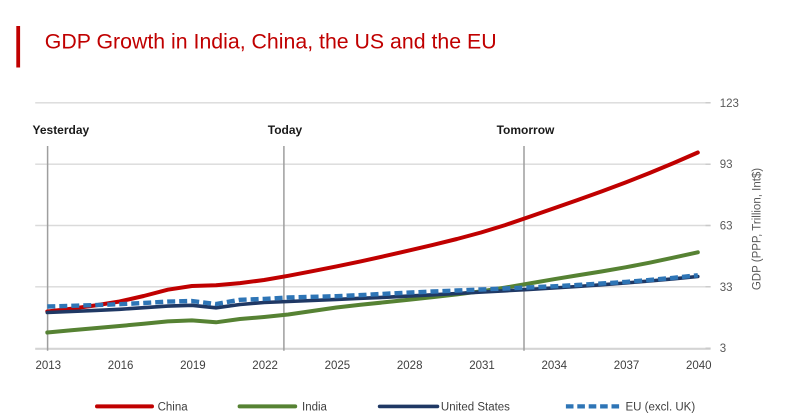 The image size is (800, 420). Describe the element at coordinates (193, 366) in the screenshot. I see `svg-text: 2019` at that location.